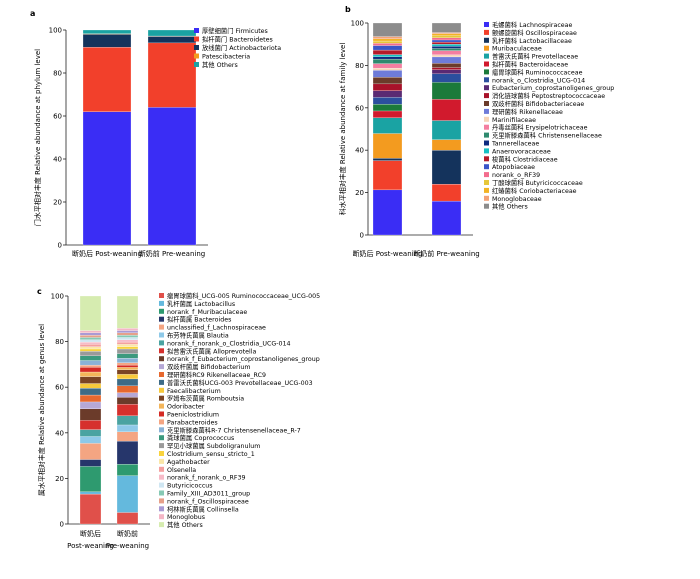 This screenshot has width=700, height=579. I want to click on legend-label: Tannerellaceae, so click(515, 144).